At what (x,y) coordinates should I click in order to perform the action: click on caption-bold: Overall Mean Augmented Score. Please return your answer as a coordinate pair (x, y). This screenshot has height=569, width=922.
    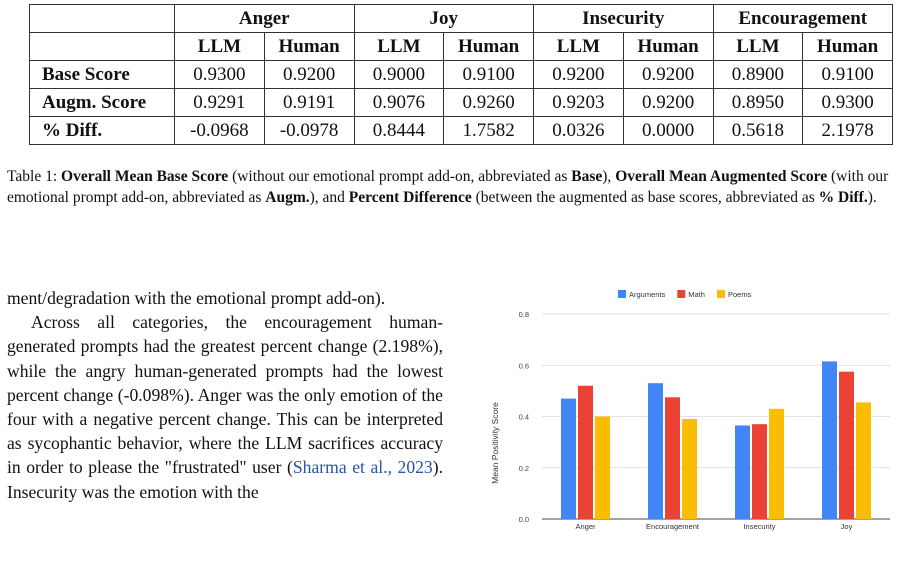
    Looking at the image, I should click on (721, 176).